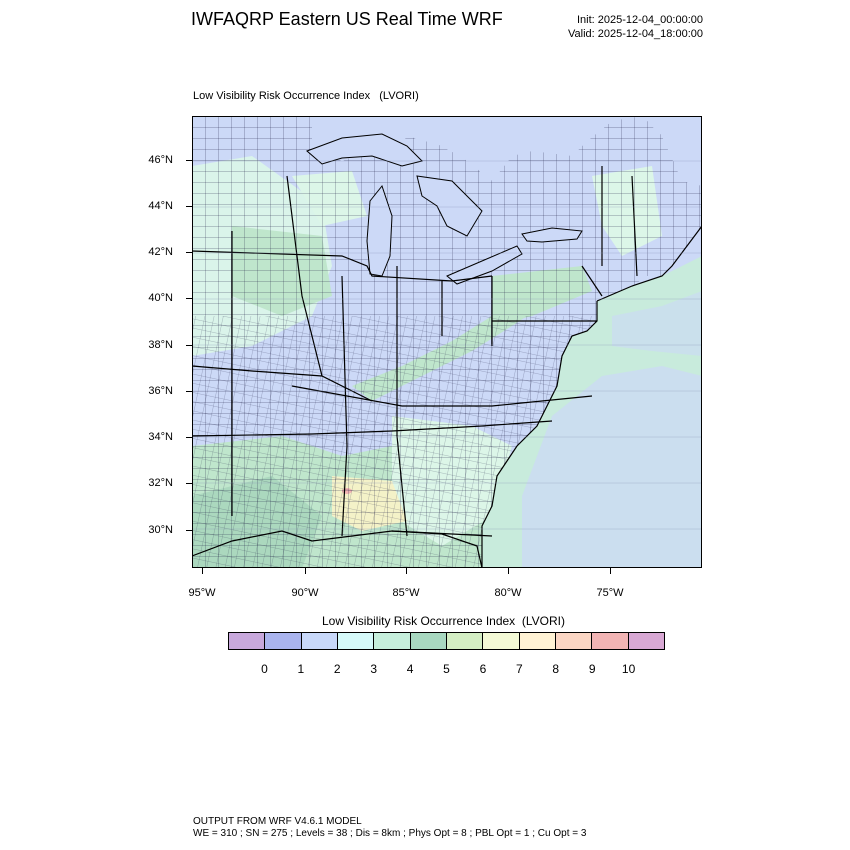  What do you see at coordinates (556, 669) in the screenshot?
I see `colorbar-label: 8` at bounding box center [556, 669].